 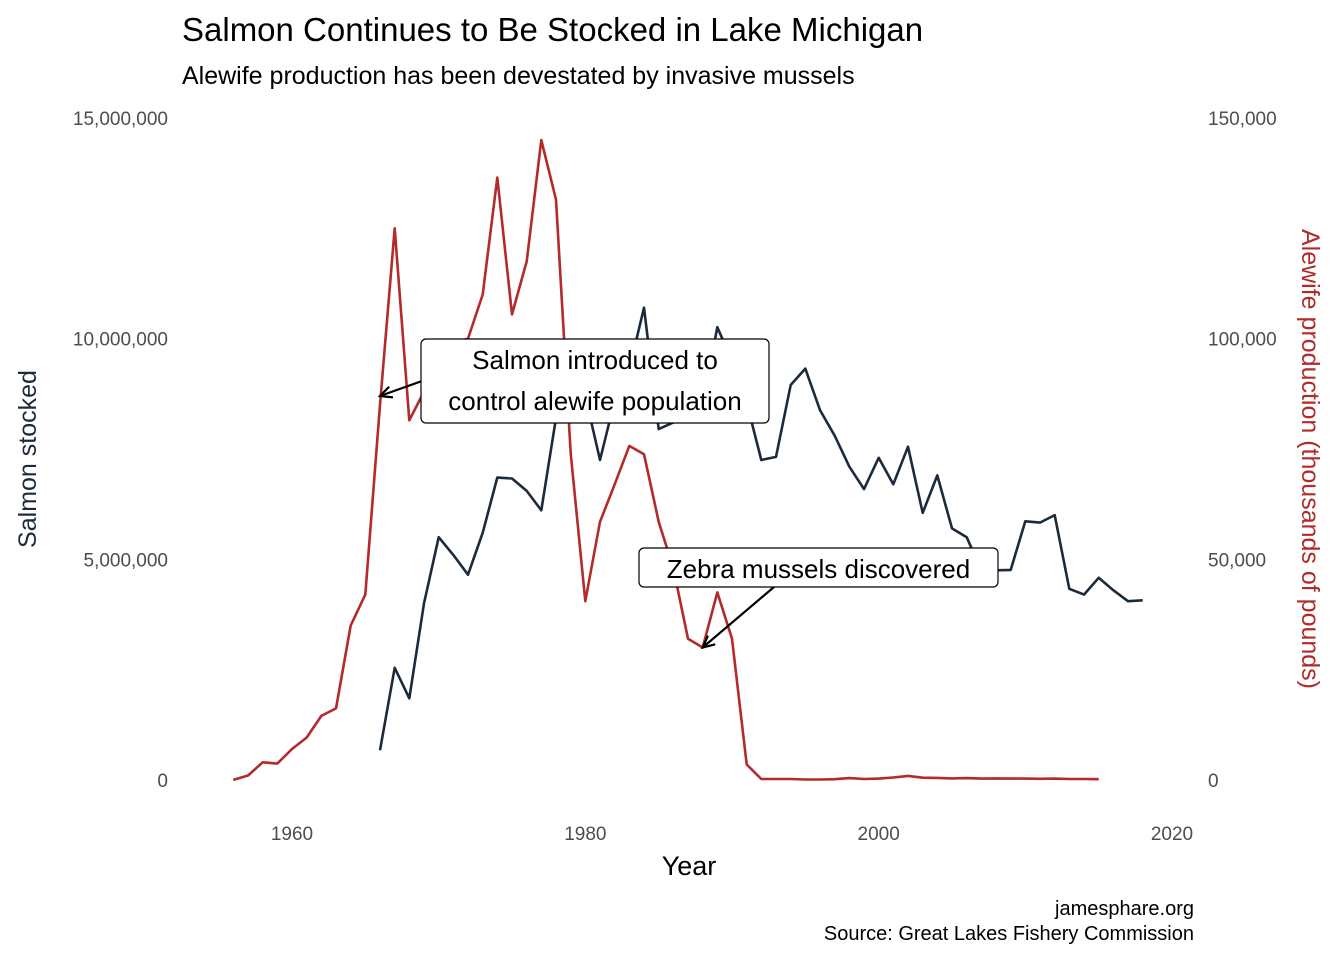 What do you see at coordinates (1242, 340) in the screenshot?
I see `y2-tick-label: 100,000` at bounding box center [1242, 340].